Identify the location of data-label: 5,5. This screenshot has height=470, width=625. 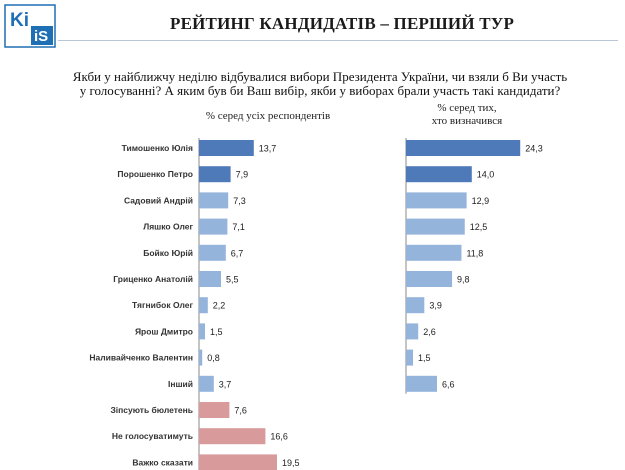
(232, 280).